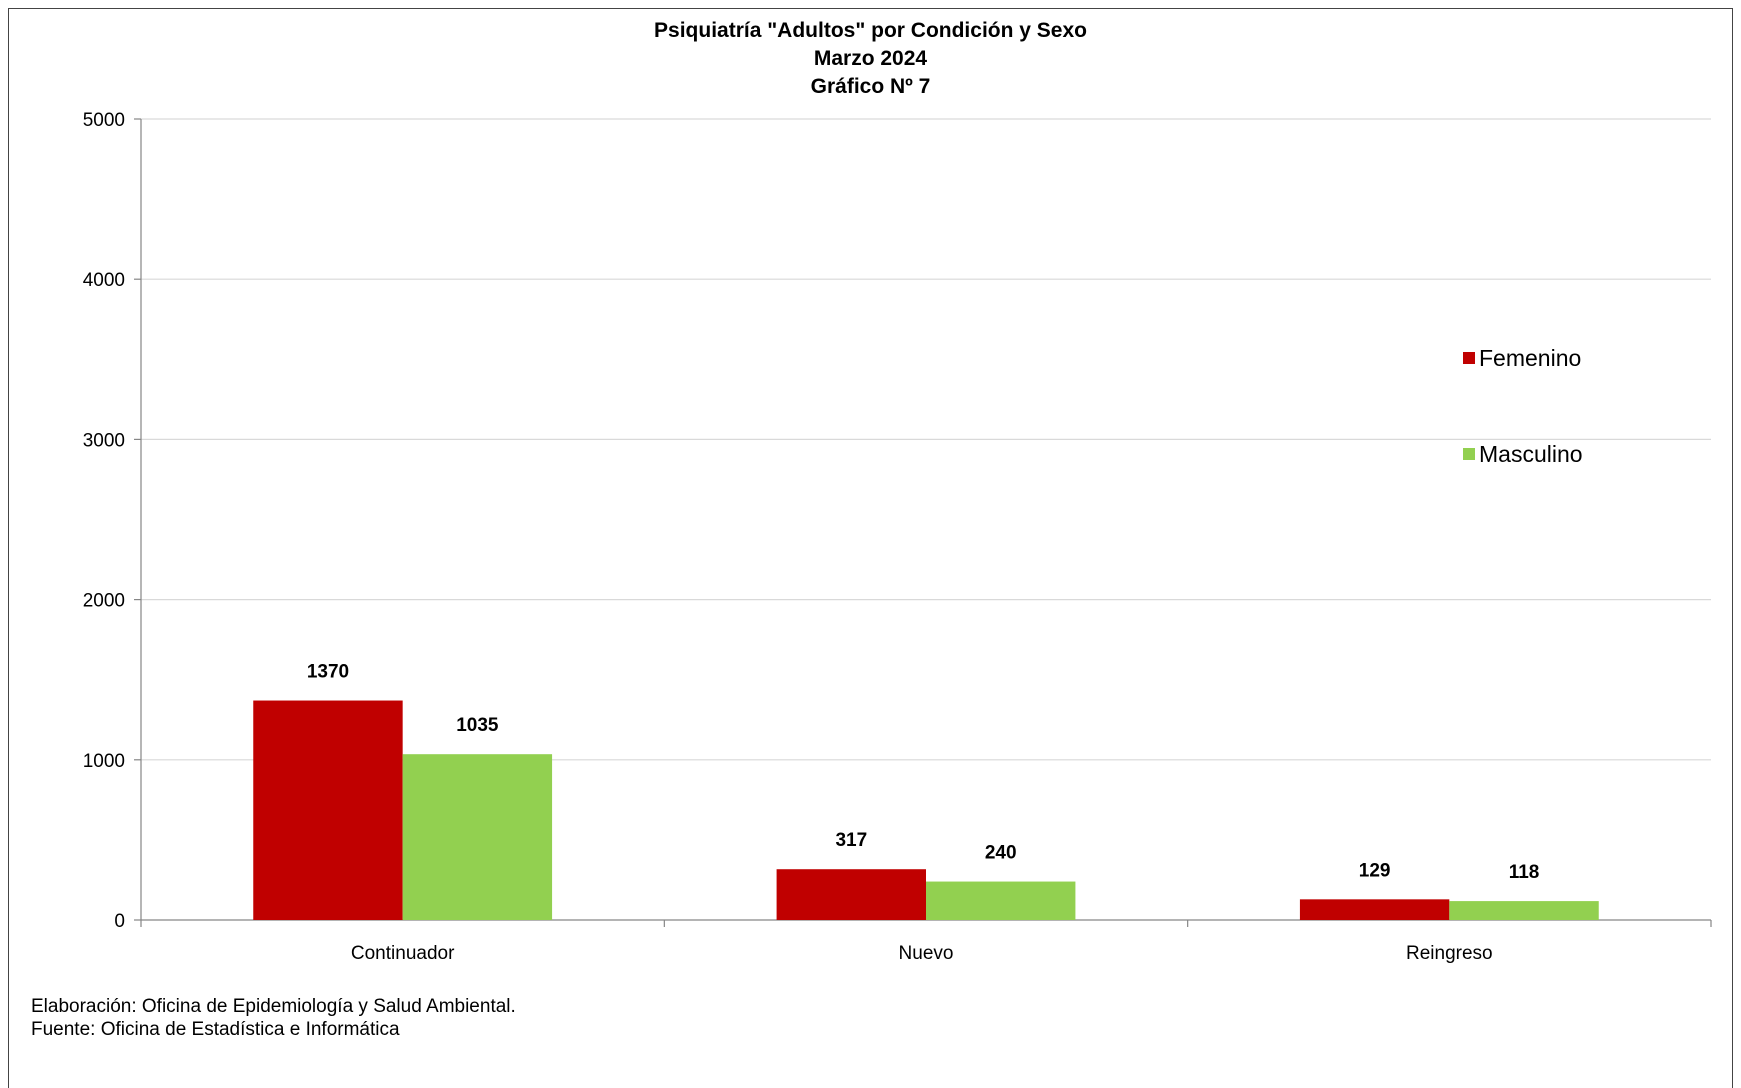  I want to click on x-tick-label: Continuador, so click(403, 953).